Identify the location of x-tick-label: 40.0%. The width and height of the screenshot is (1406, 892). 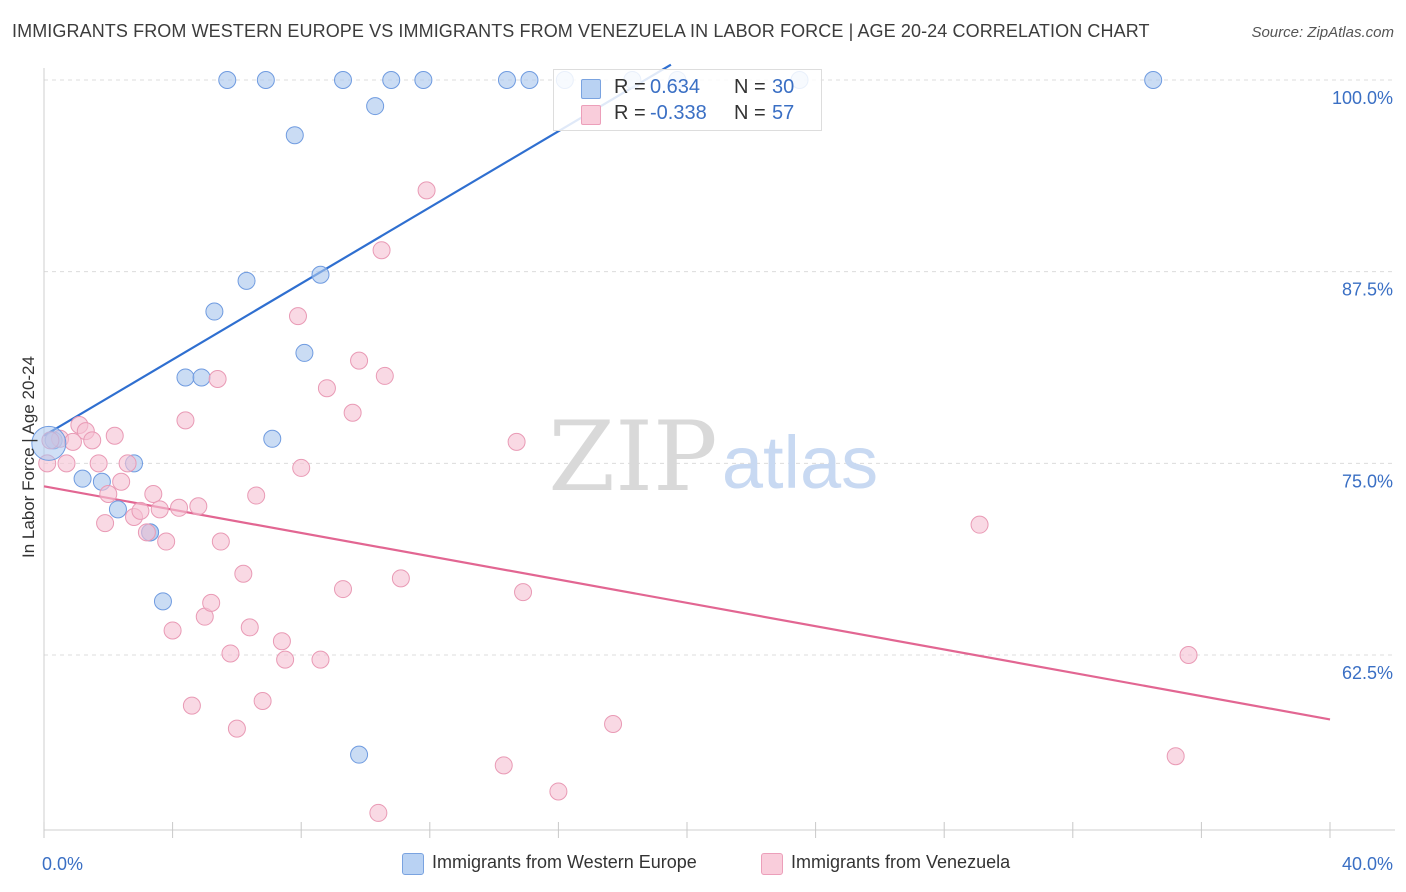
(1367, 864).